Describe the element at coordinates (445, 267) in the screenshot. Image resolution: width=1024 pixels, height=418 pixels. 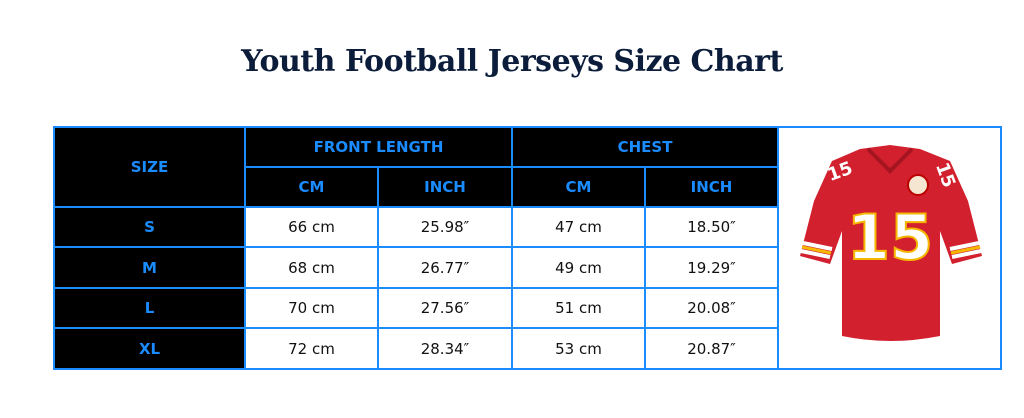
I see `front-length-inch-cell: 26.77″` at that location.